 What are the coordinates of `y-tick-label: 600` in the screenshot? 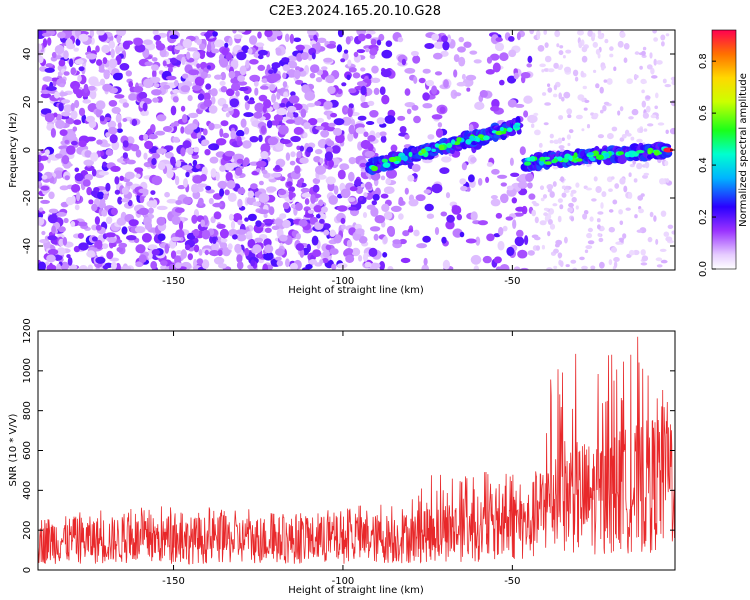 It's located at (27, 450).